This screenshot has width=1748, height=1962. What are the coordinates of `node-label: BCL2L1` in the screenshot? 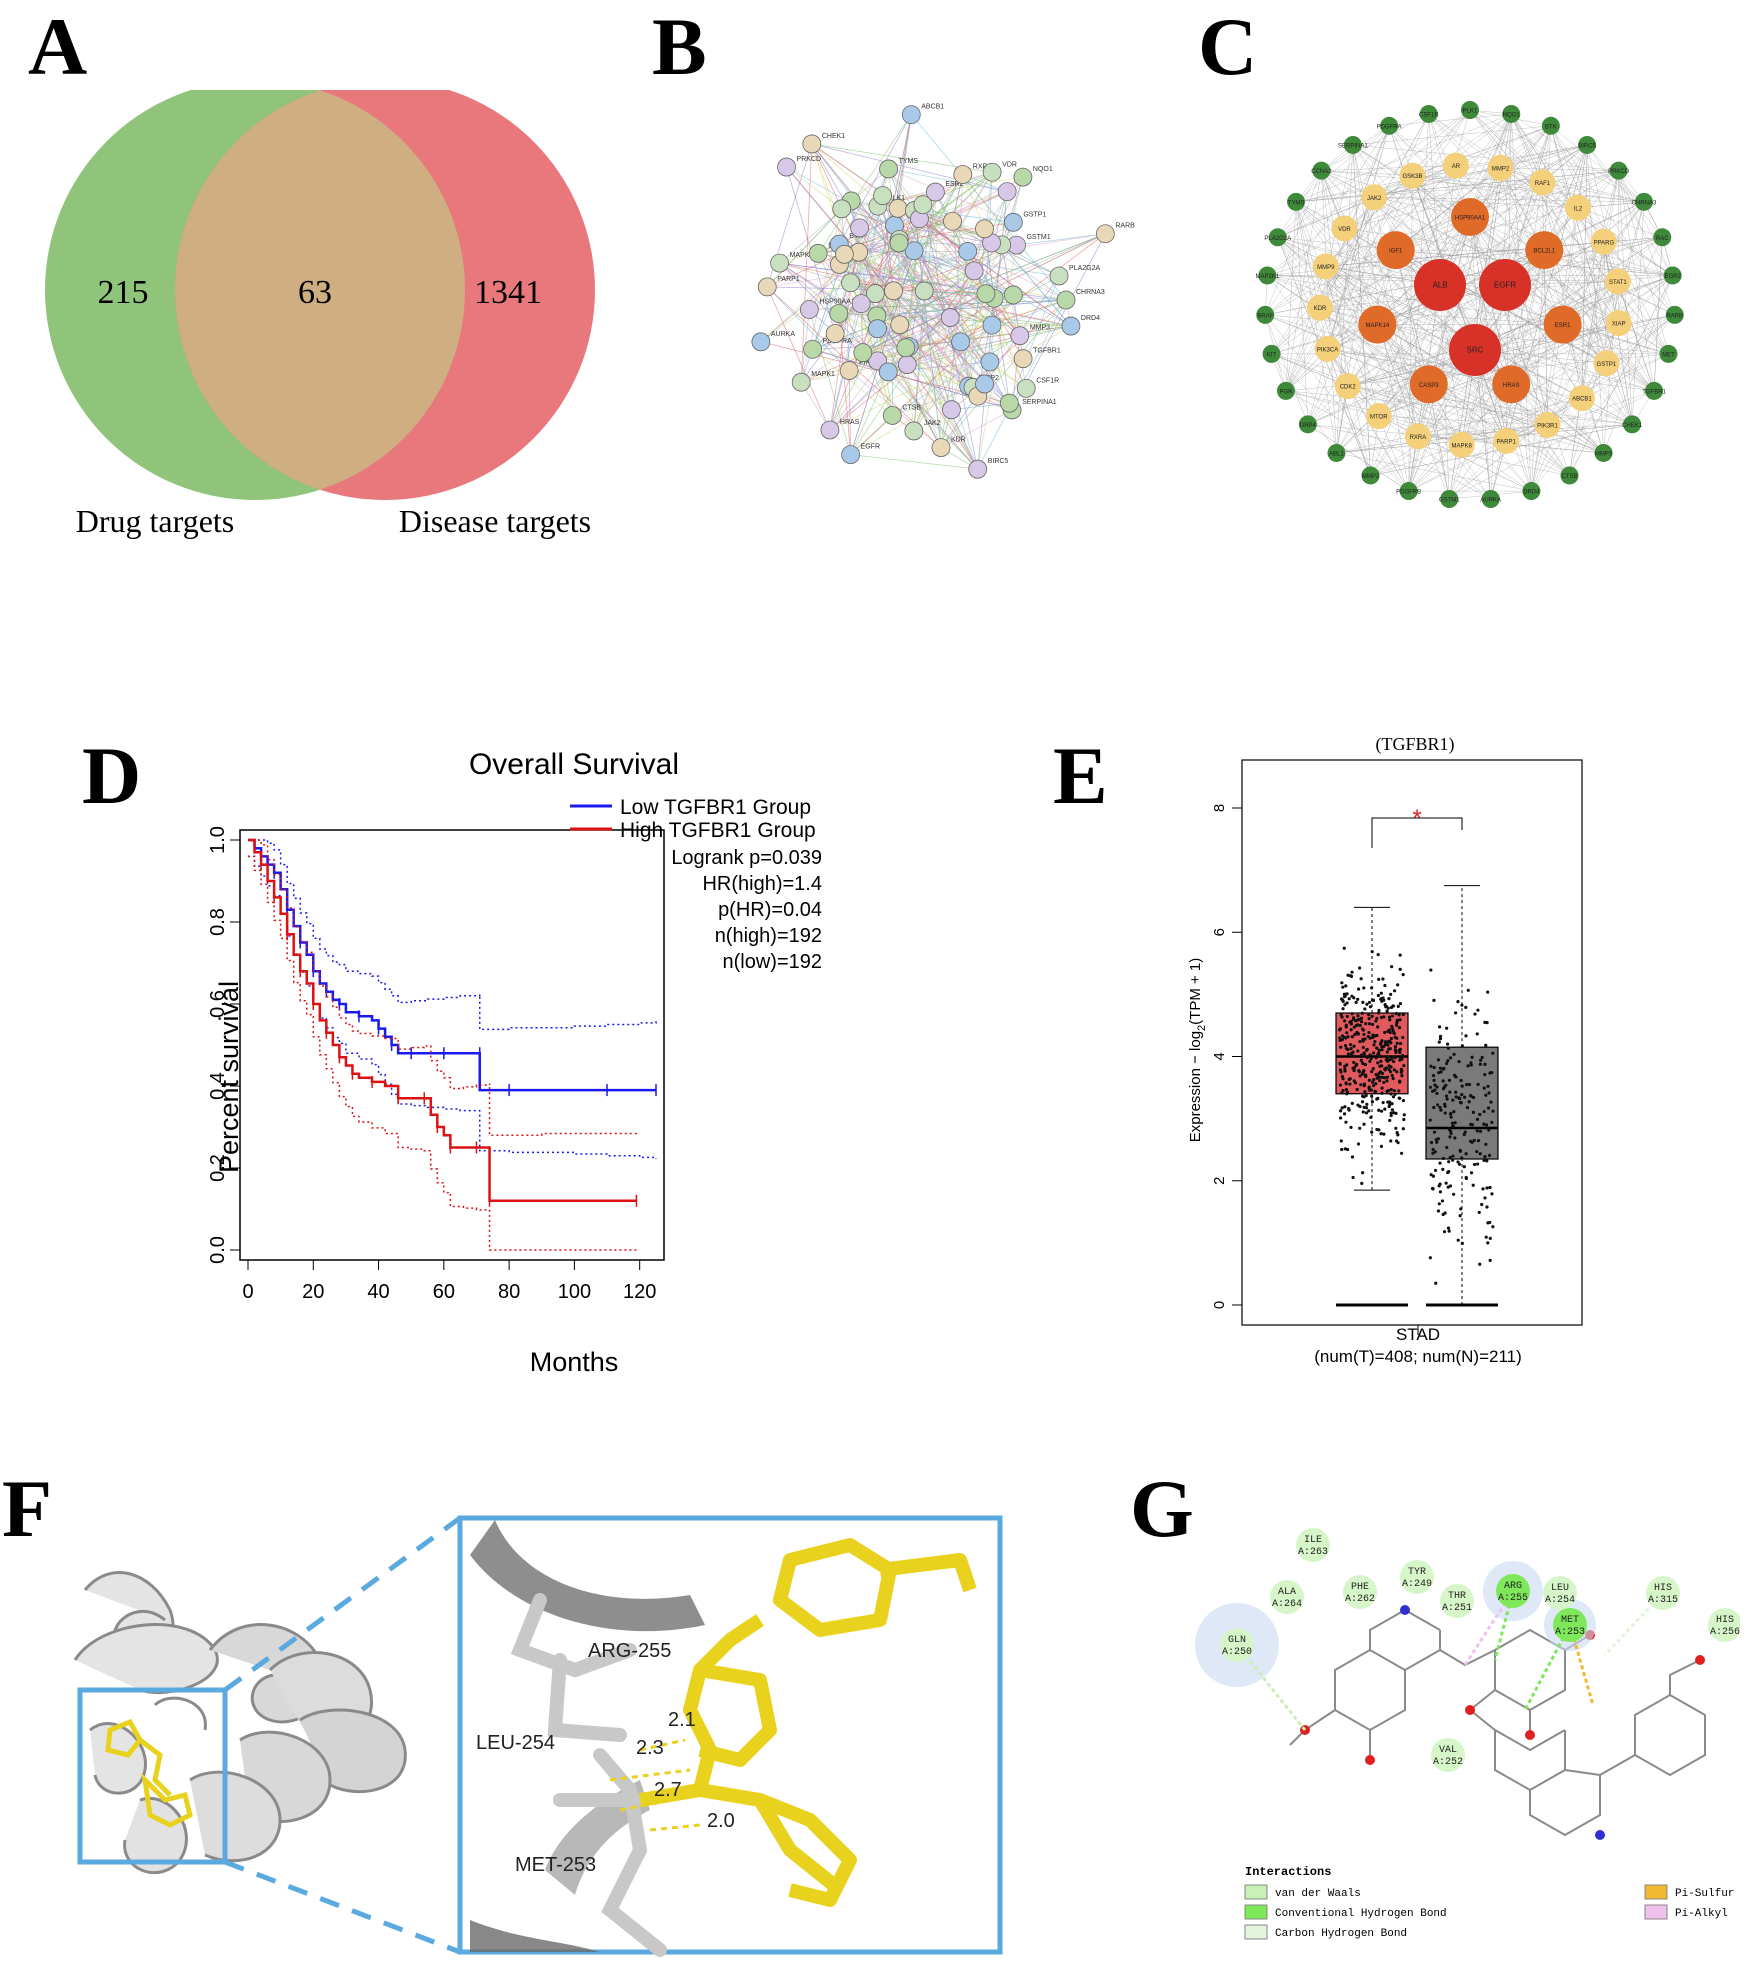 It's located at (1544, 252).